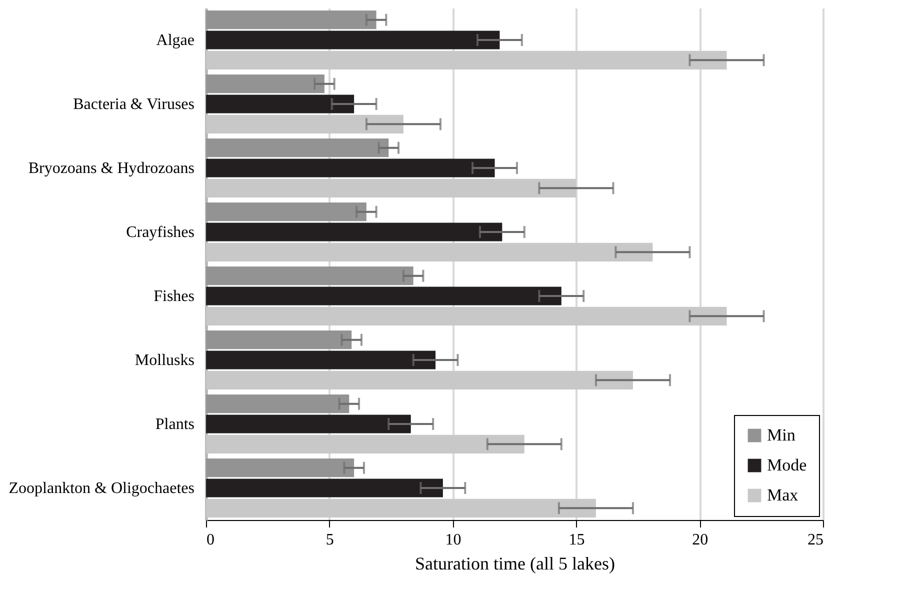 The width and height of the screenshot is (919, 599). I want to click on y-tick-label: Algae, so click(175, 40).